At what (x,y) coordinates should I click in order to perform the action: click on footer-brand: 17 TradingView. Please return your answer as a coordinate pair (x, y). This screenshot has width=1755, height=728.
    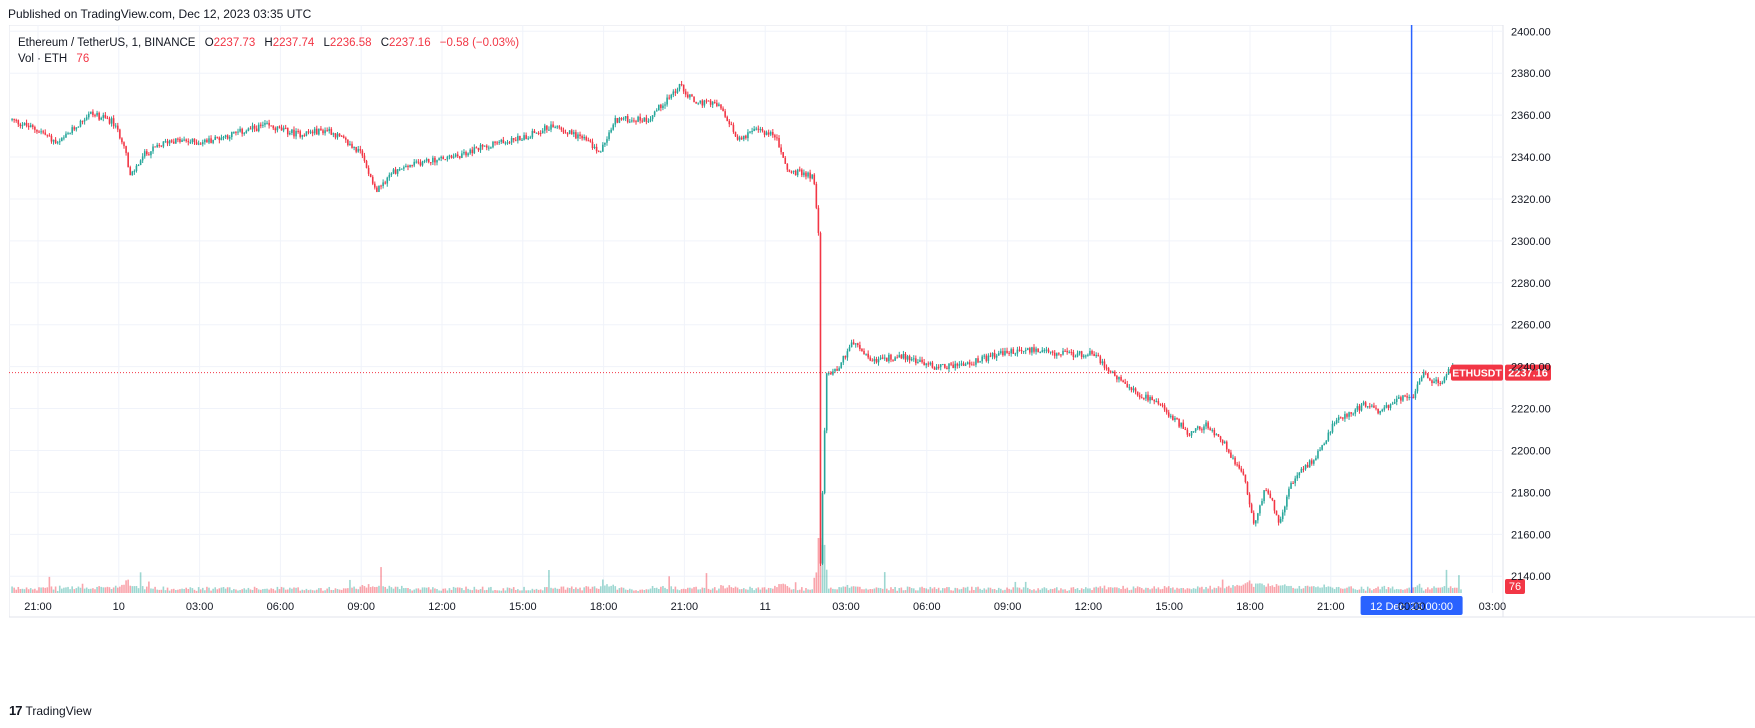
    Looking at the image, I should click on (50, 710).